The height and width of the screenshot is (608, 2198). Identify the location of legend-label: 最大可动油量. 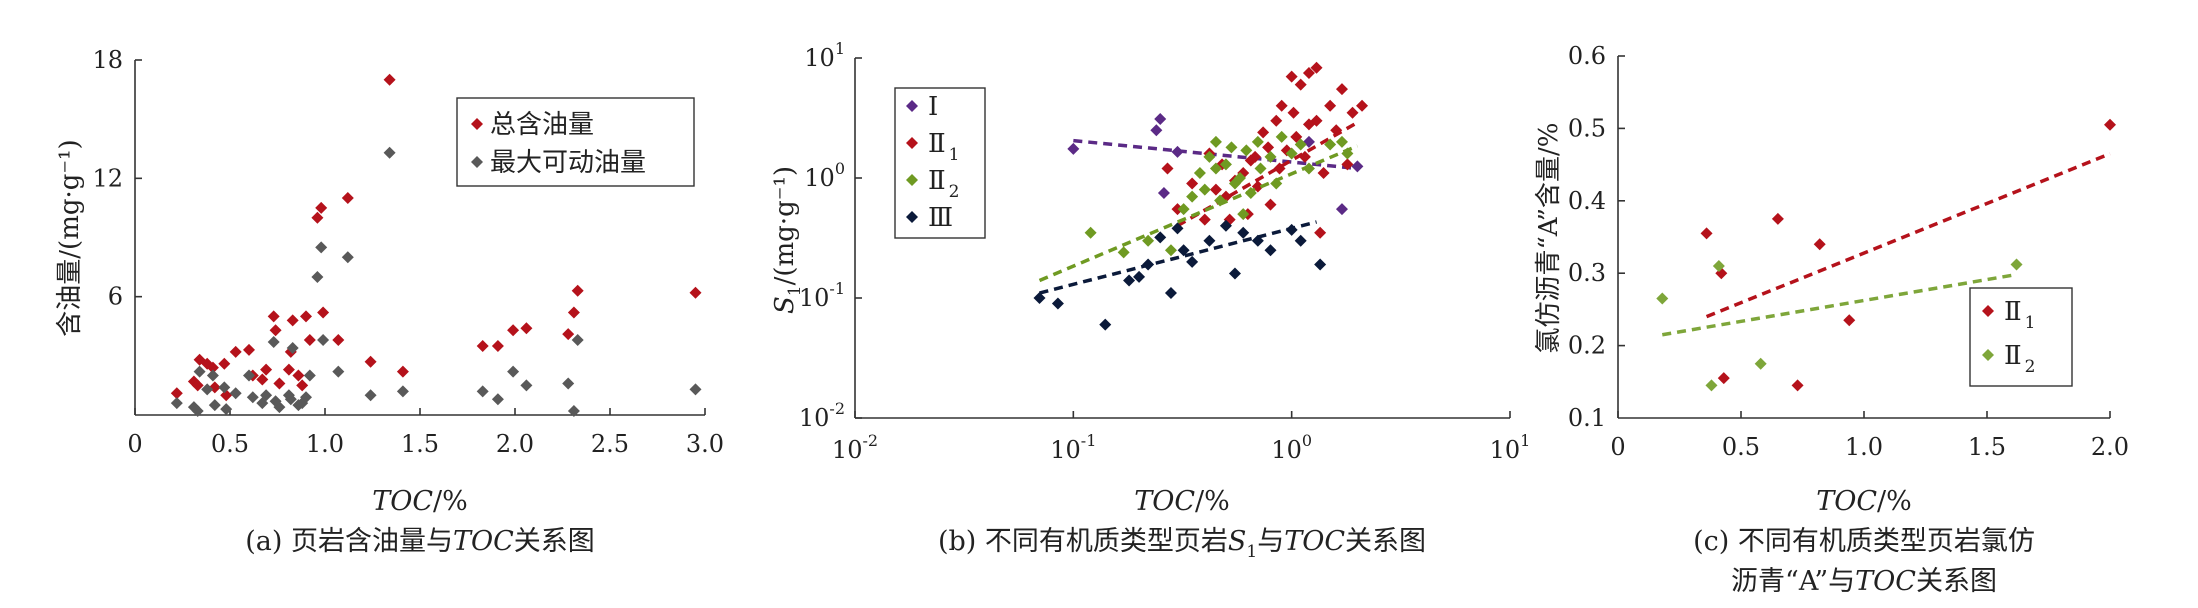
(568, 163).